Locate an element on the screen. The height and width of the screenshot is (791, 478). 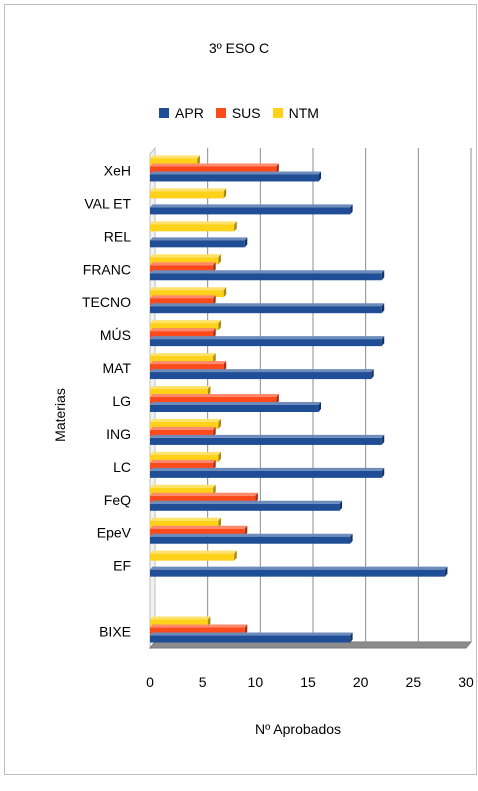
y-axis-title: Materias is located at coordinates (60, 415).